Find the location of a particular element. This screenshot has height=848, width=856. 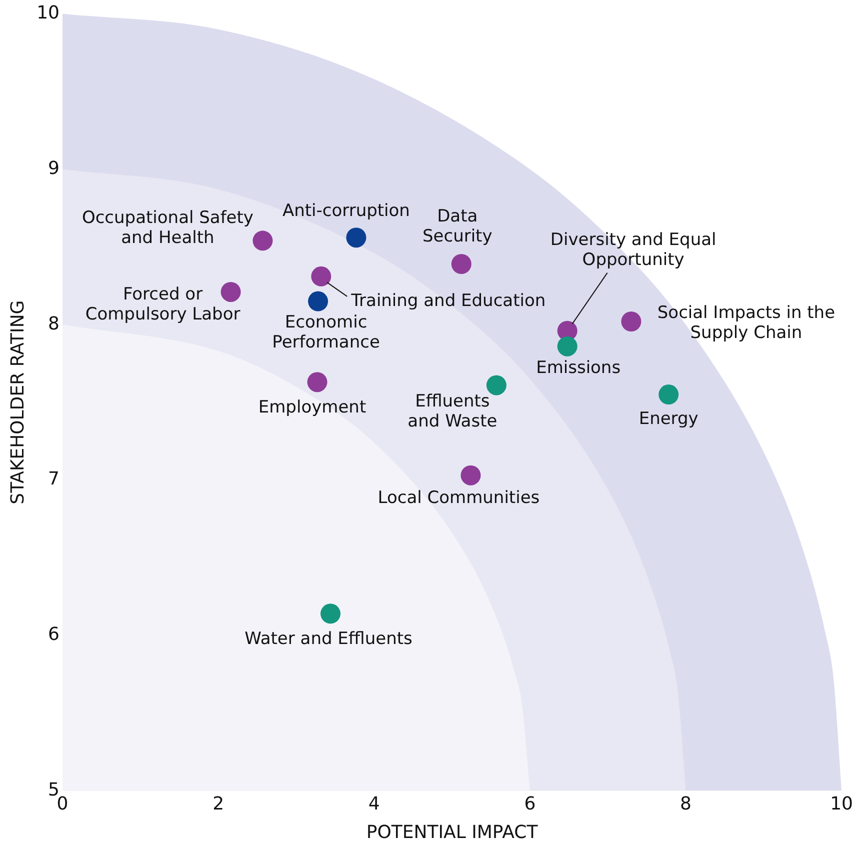

annotation: Emissions is located at coordinates (578, 368).